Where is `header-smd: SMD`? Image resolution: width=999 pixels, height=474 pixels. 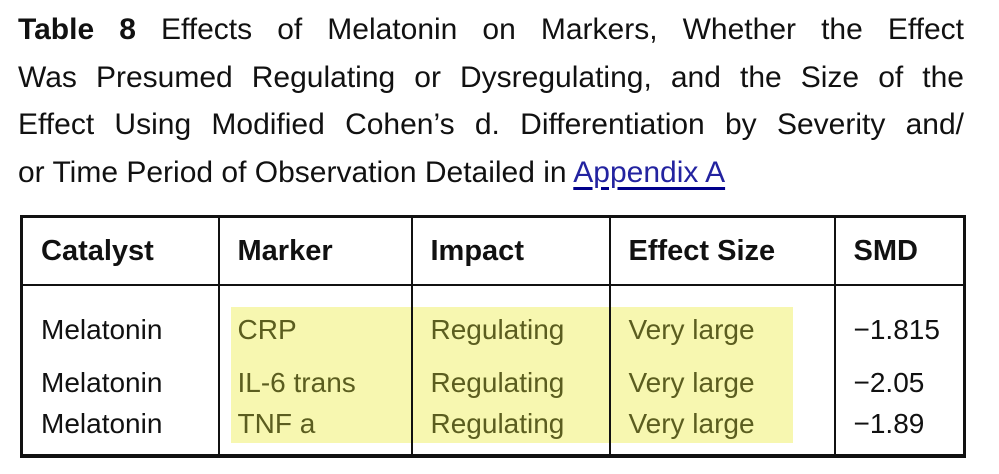
header-smd: SMD is located at coordinates (899, 251).